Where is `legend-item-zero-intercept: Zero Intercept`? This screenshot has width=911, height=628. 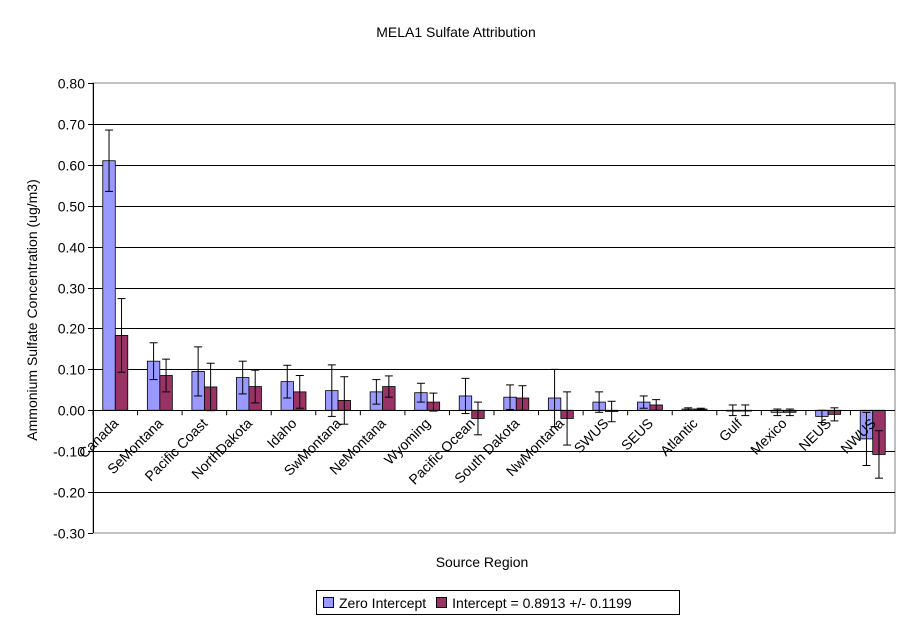 legend-item-zero-intercept: Zero Intercept is located at coordinates (374, 603).